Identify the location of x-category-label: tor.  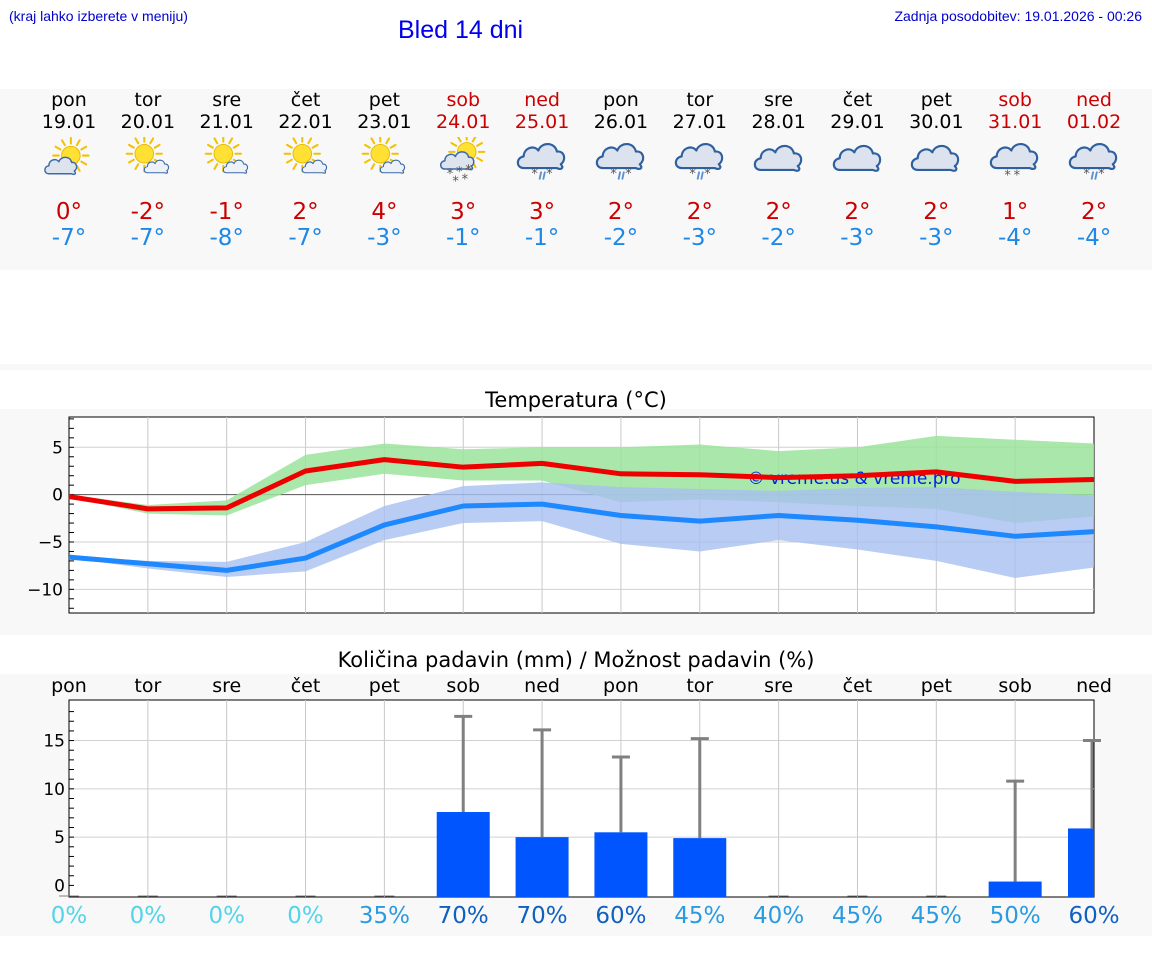
(147, 686).